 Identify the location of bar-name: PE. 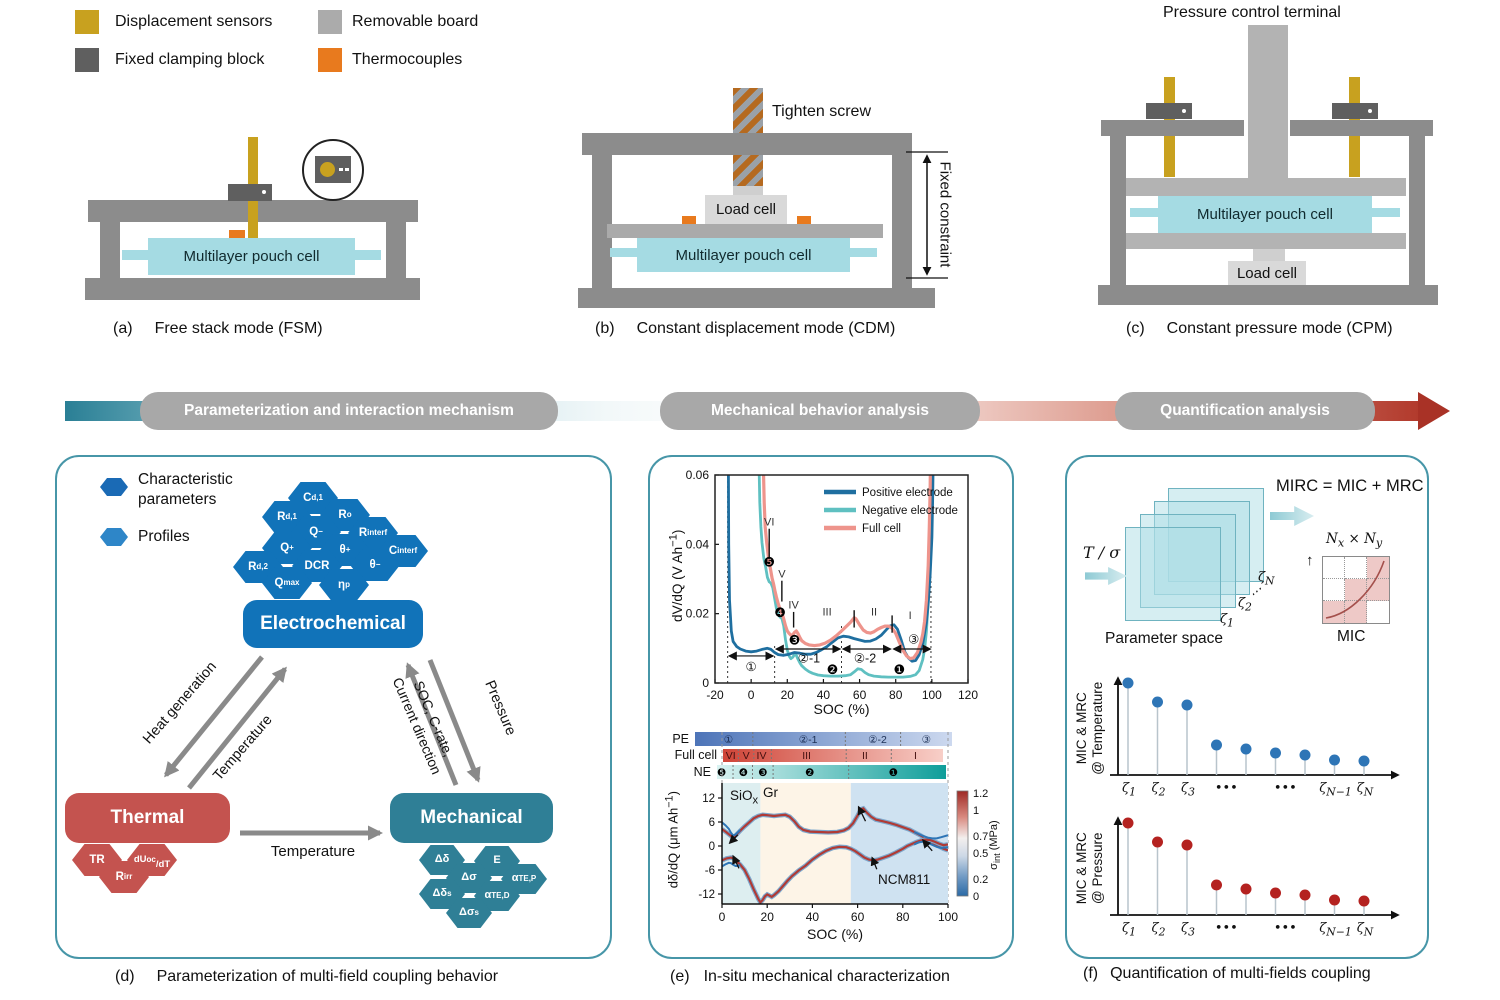
(680, 739).